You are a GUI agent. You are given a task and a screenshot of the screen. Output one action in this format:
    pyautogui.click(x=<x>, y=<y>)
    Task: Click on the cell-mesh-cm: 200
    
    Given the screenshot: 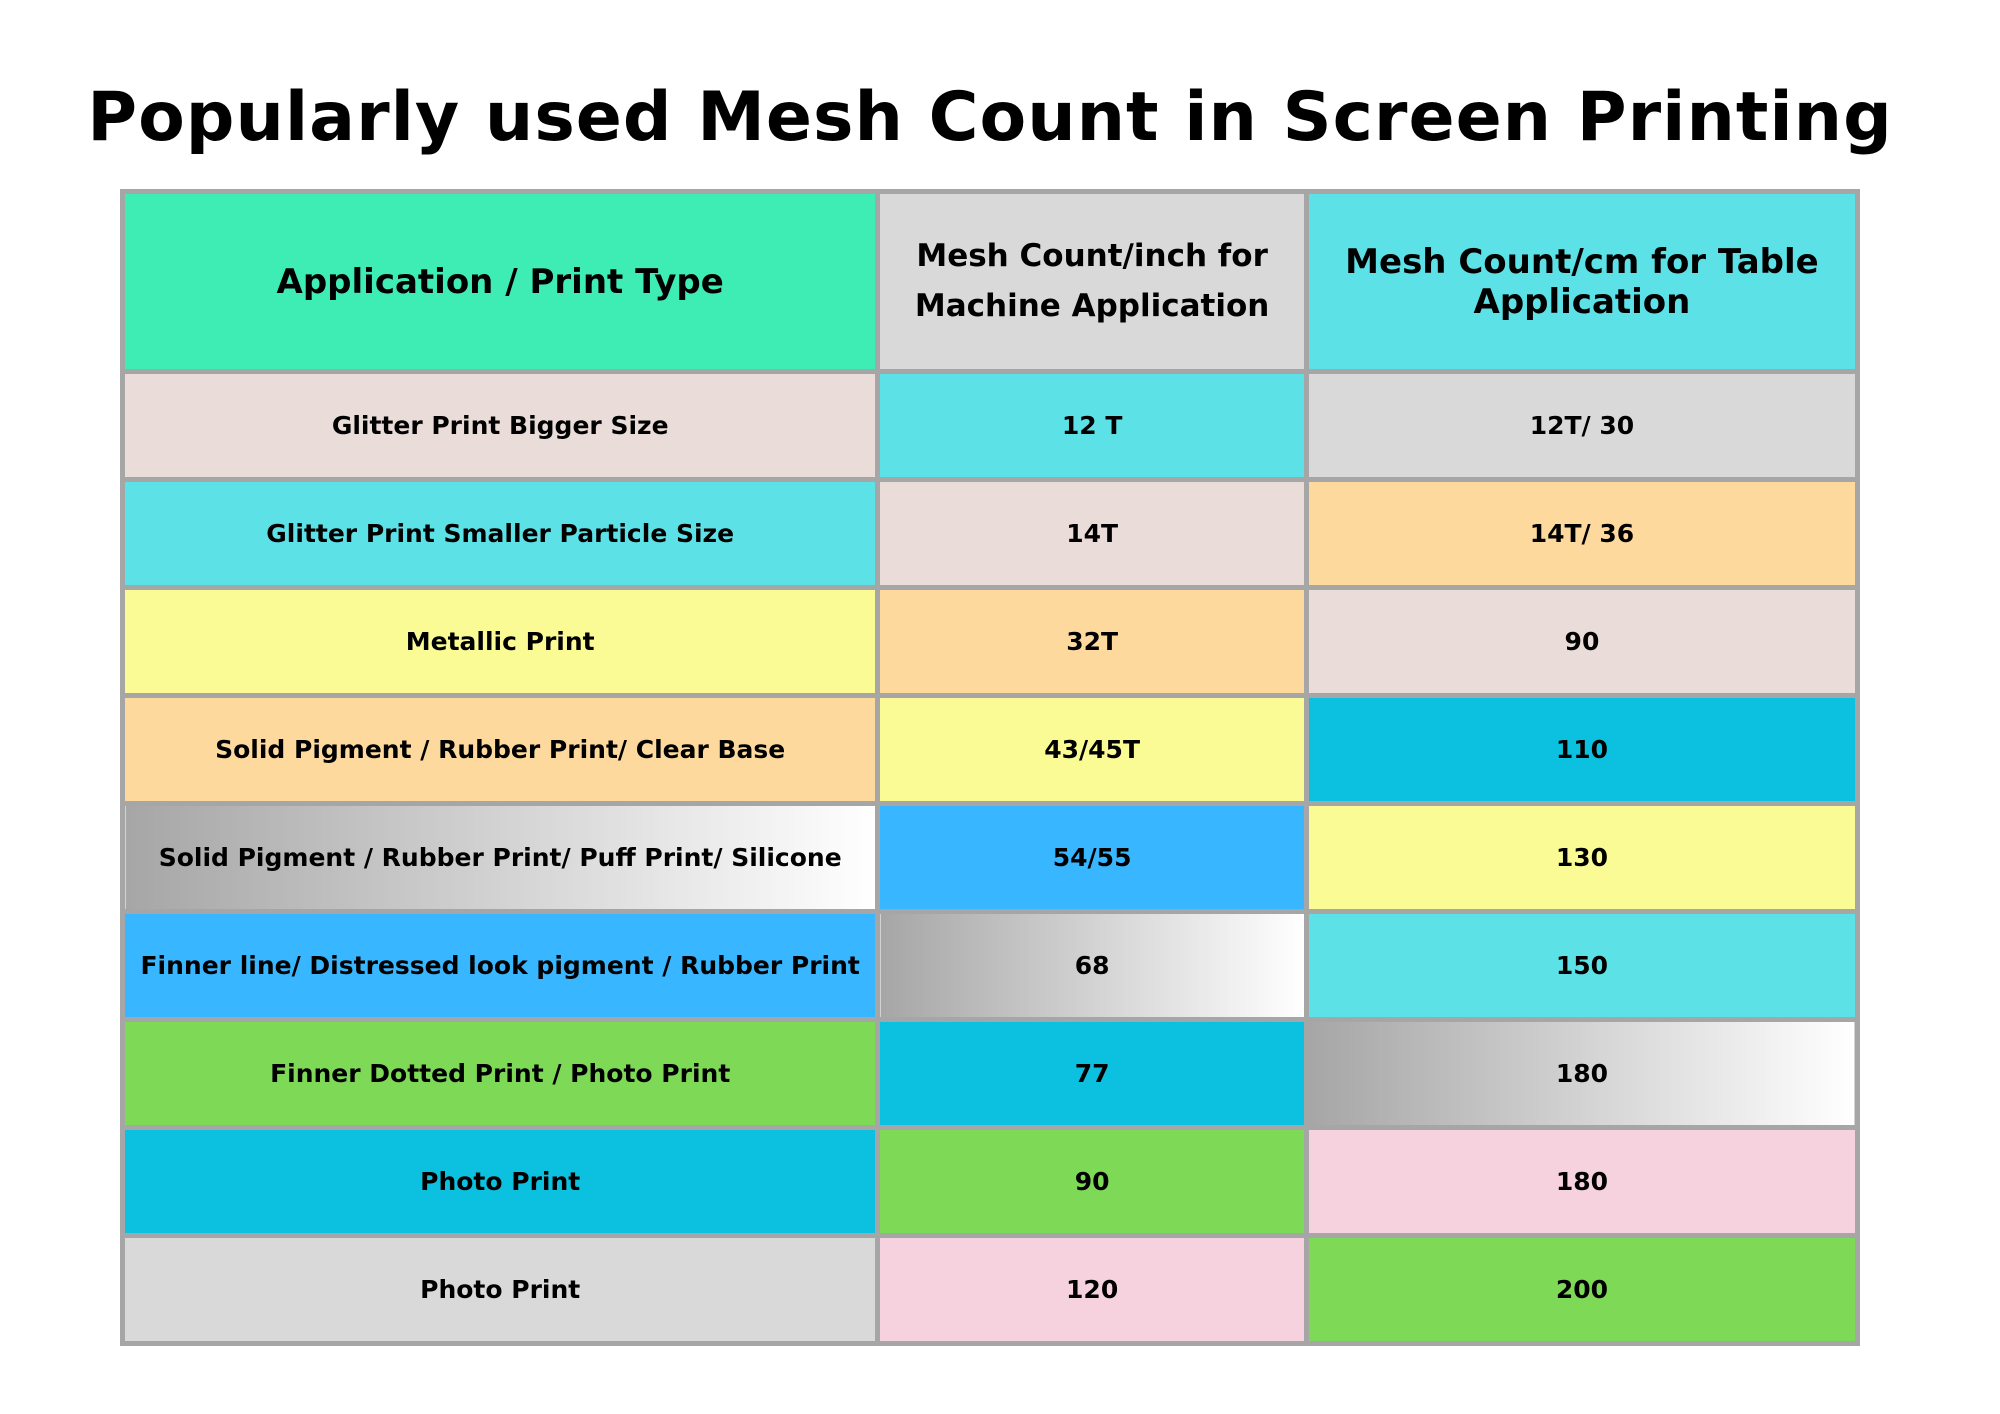 What is the action you would take?
    pyautogui.click(x=1582, y=1289)
    